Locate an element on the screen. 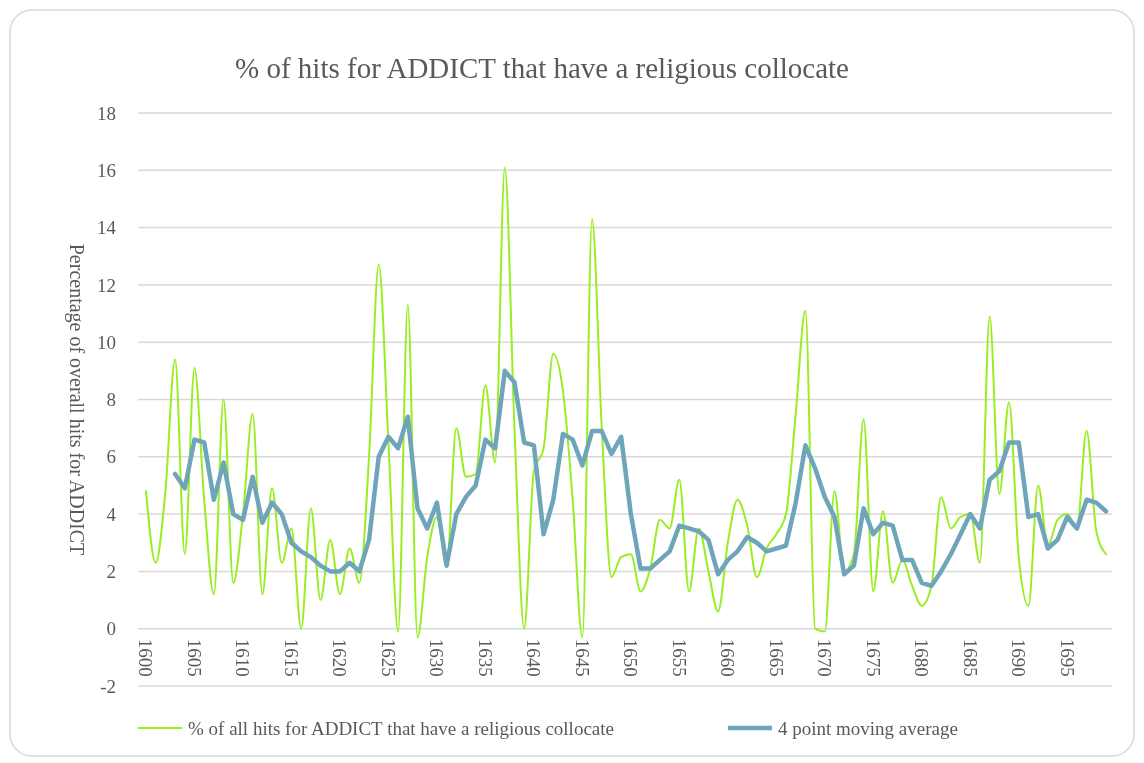 The height and width of the screenshot is (763, 1144). x-tick-label: 1610 is located at coordinates (243, 657).